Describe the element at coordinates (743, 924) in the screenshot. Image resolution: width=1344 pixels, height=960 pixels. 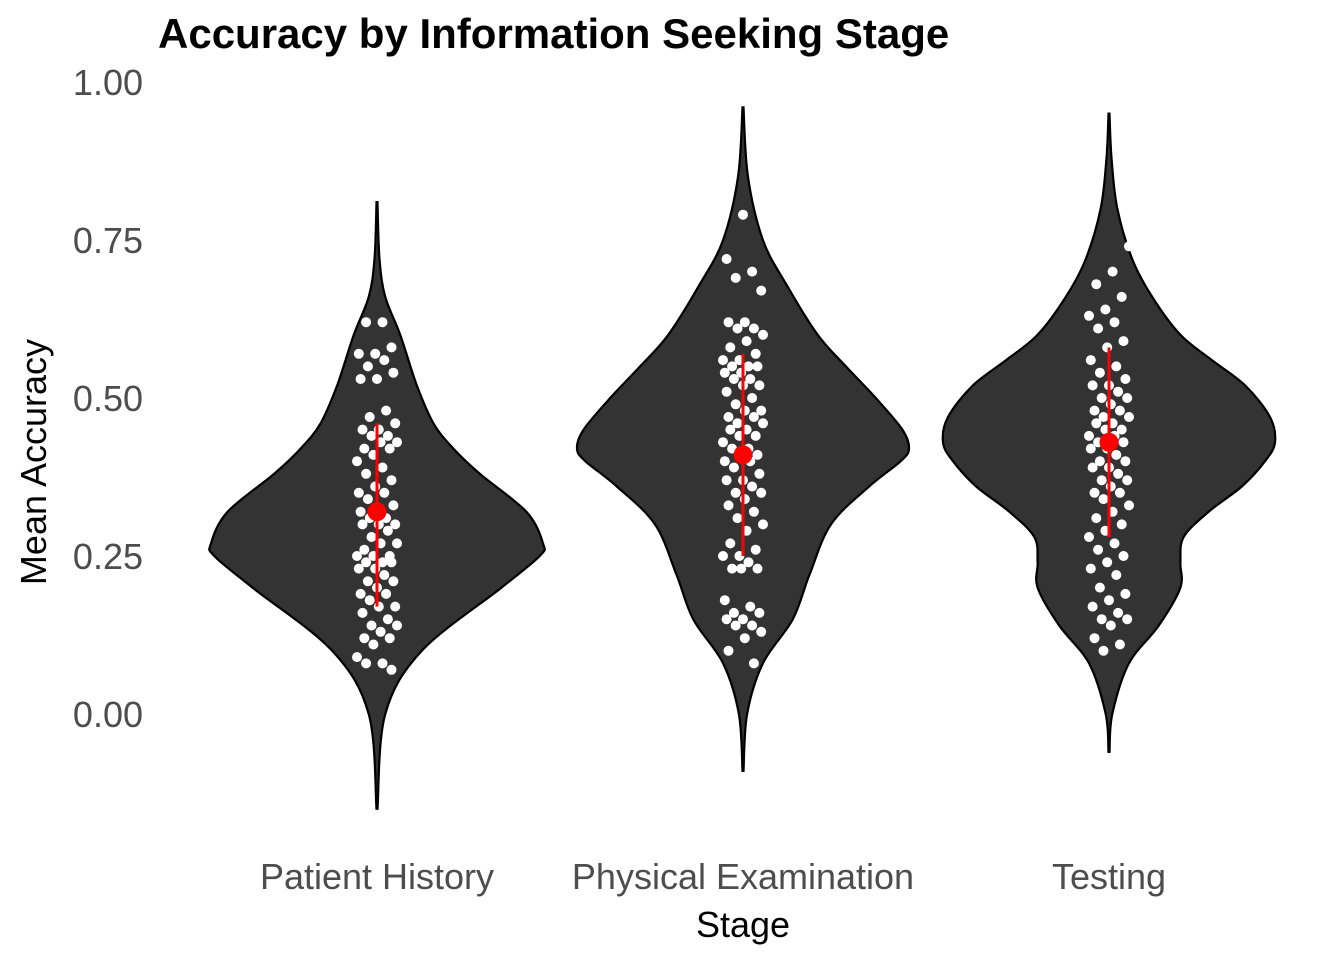
I see `x-axis-title: Stage` at that location.